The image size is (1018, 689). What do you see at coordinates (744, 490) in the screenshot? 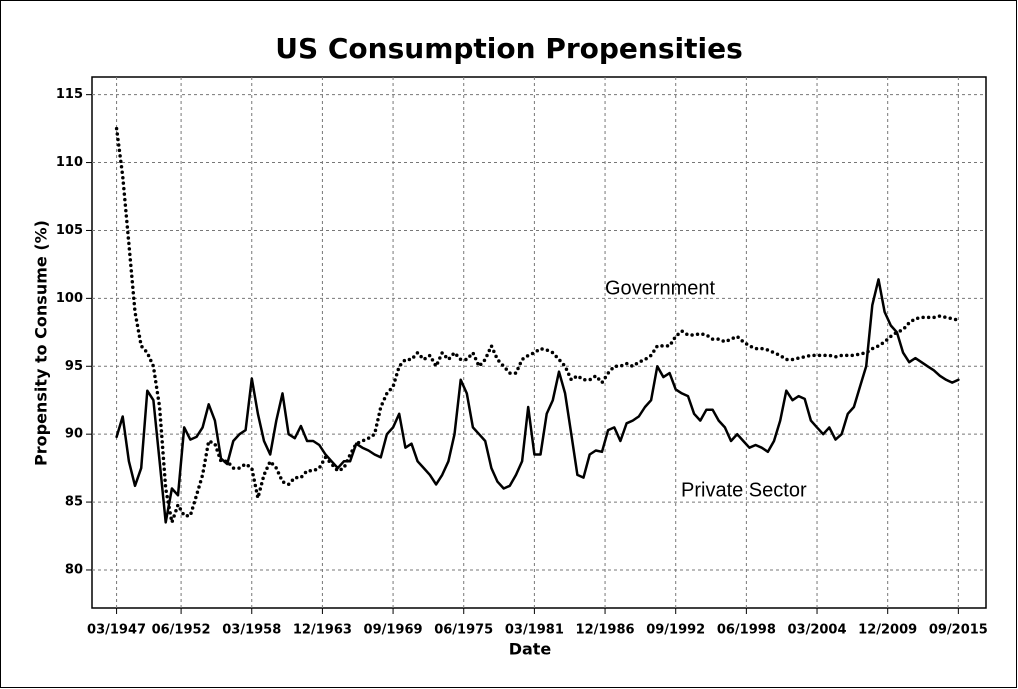
I see `annotation: Private Sector` at bounding box center [744, 490].